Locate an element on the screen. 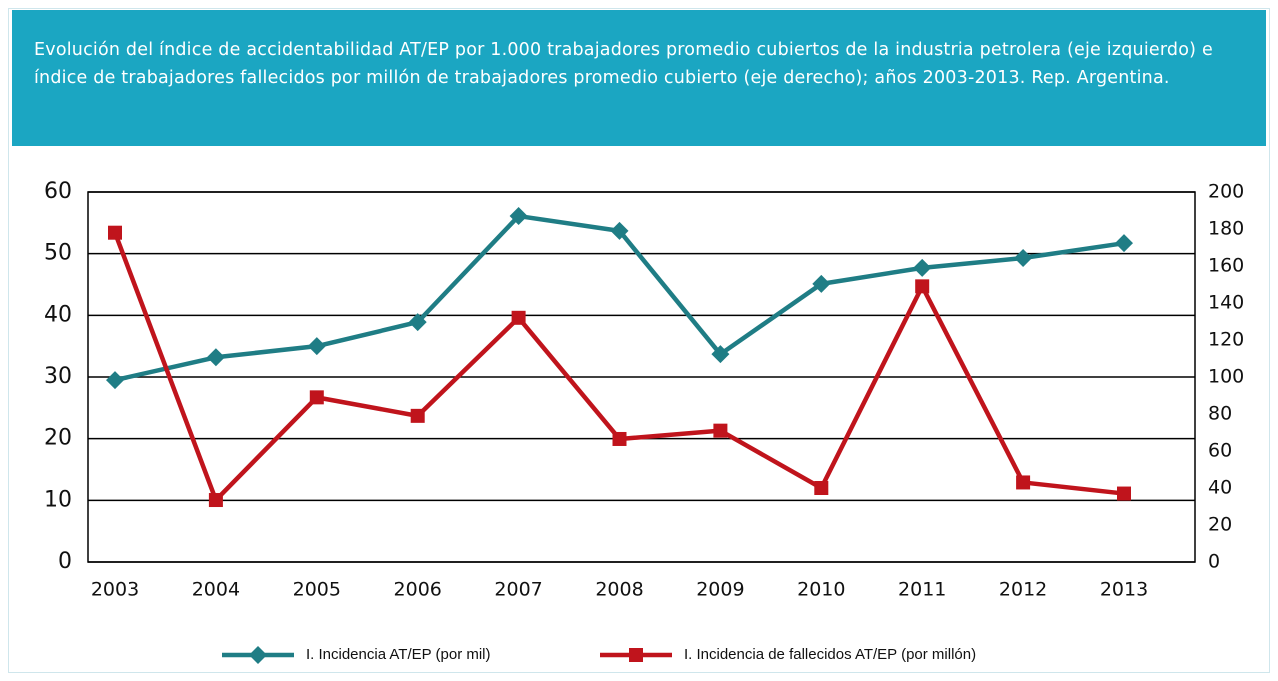 The height and width of the screenshot is (681, 1278). x-tick-label: 2012 is located at coordinates (1023, 590).